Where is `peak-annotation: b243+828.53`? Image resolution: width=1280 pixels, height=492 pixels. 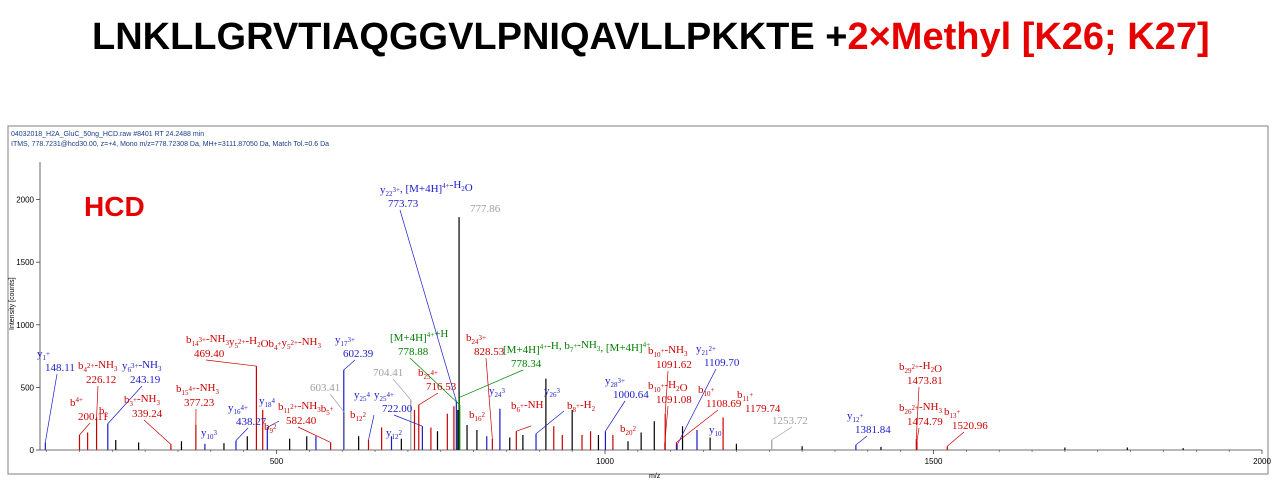
peak-annotation: b243+828.53 is located at coordinates (485, 385).